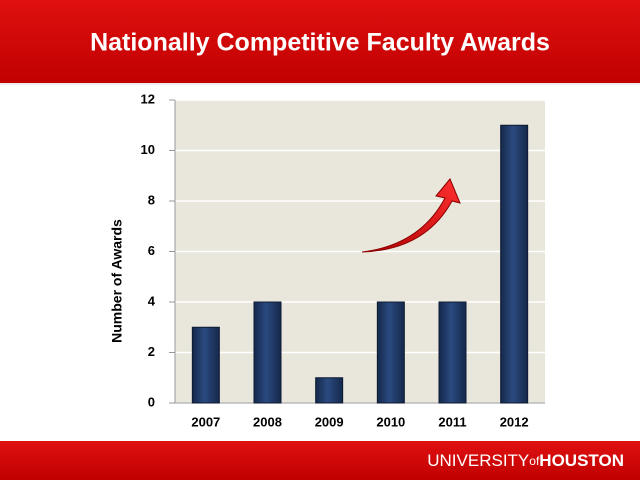 The height and width of the screenshot is (480, 640). What do you see at coordinates (148, 98) in the screenshot?
I see `y-tick-label: 12` at bounding box center [148, 98].